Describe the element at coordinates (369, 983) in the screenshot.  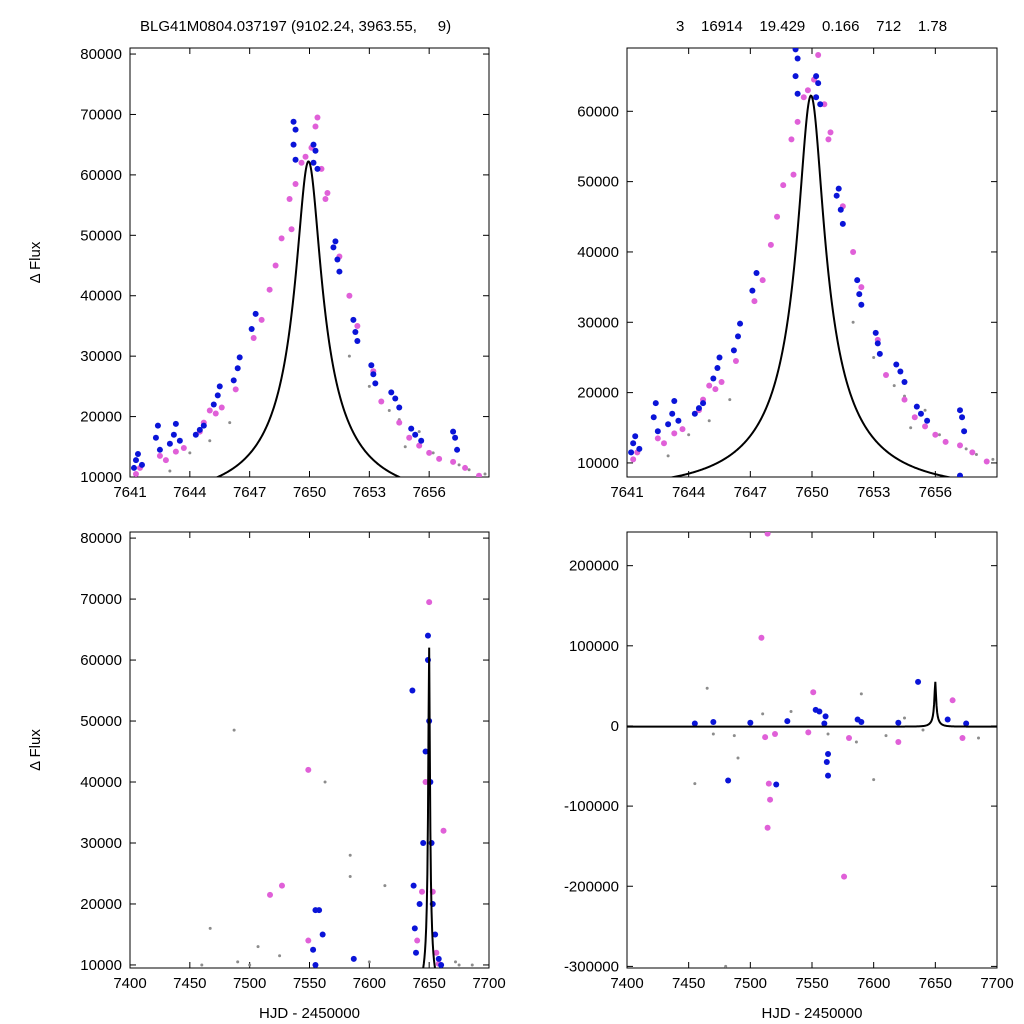
I see `x-tick-label: 7600` at that location.